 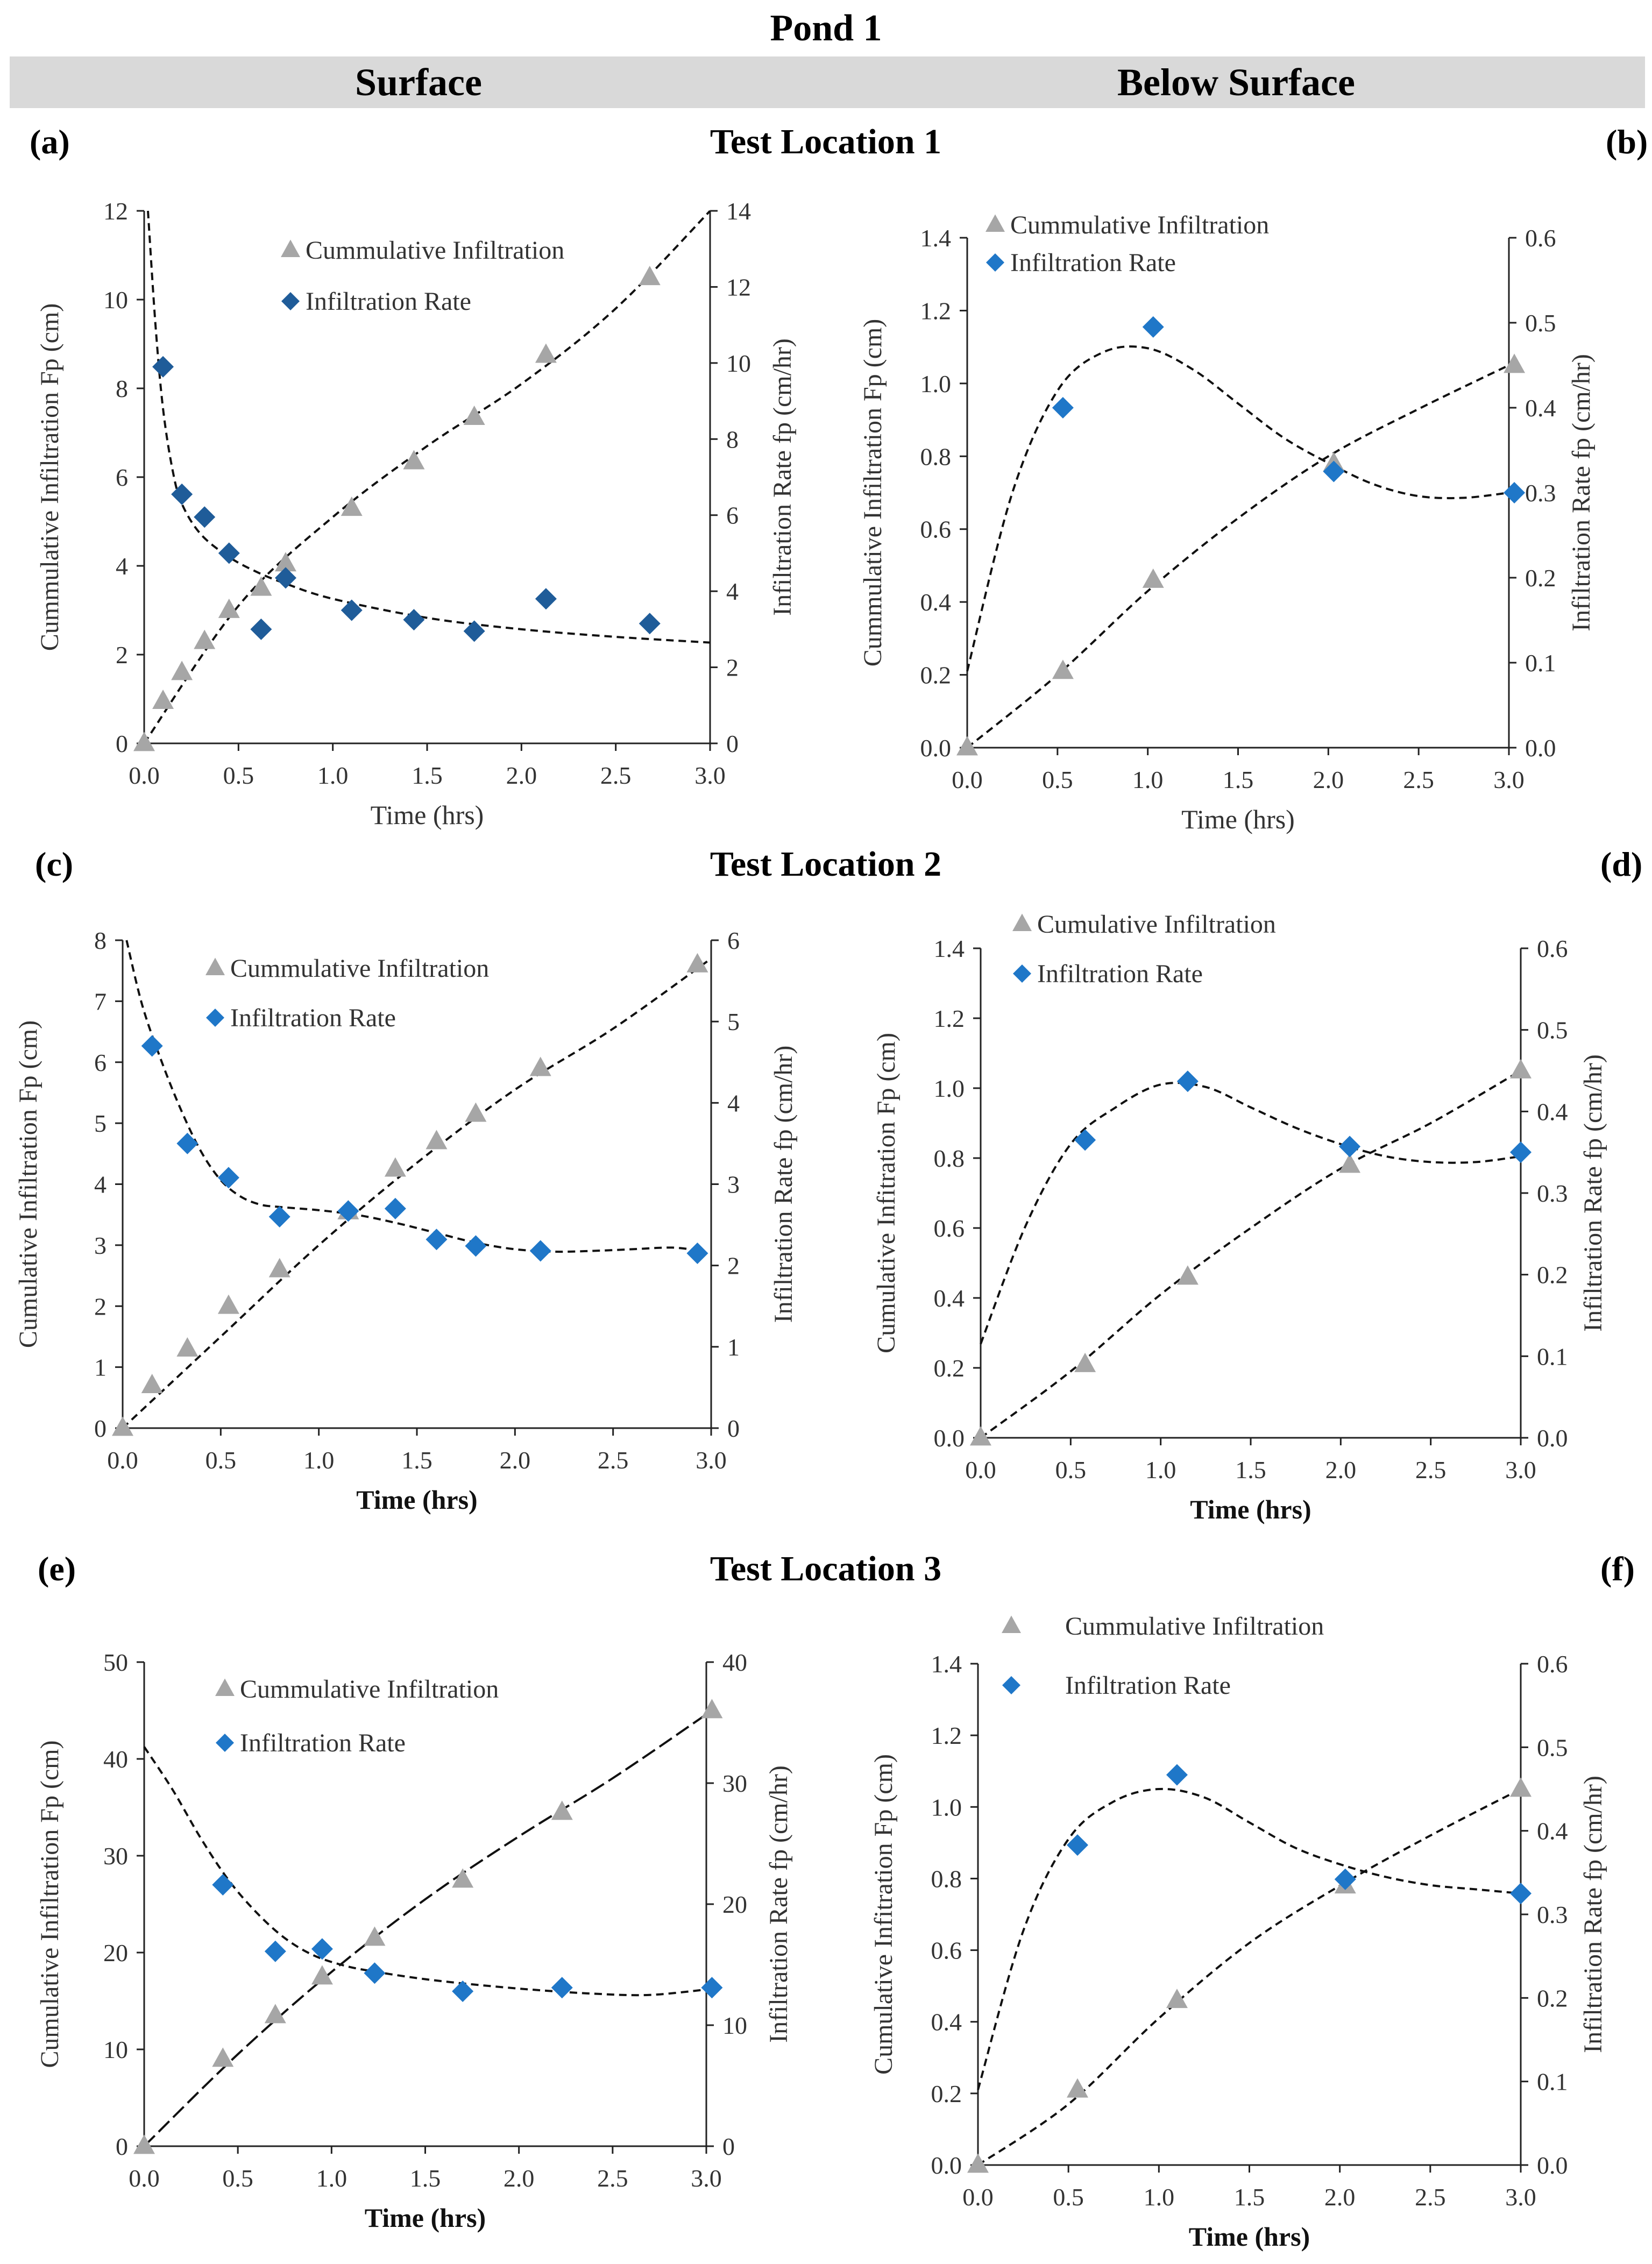 I want to click on right-y-tick-label: 0.2, so click(x=1552, y=1275).